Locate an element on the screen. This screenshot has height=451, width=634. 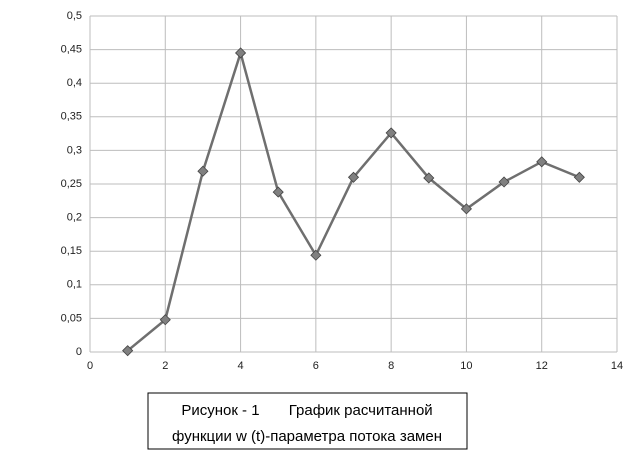
y-tick-label: 0 is located at coordinates (79, 352).